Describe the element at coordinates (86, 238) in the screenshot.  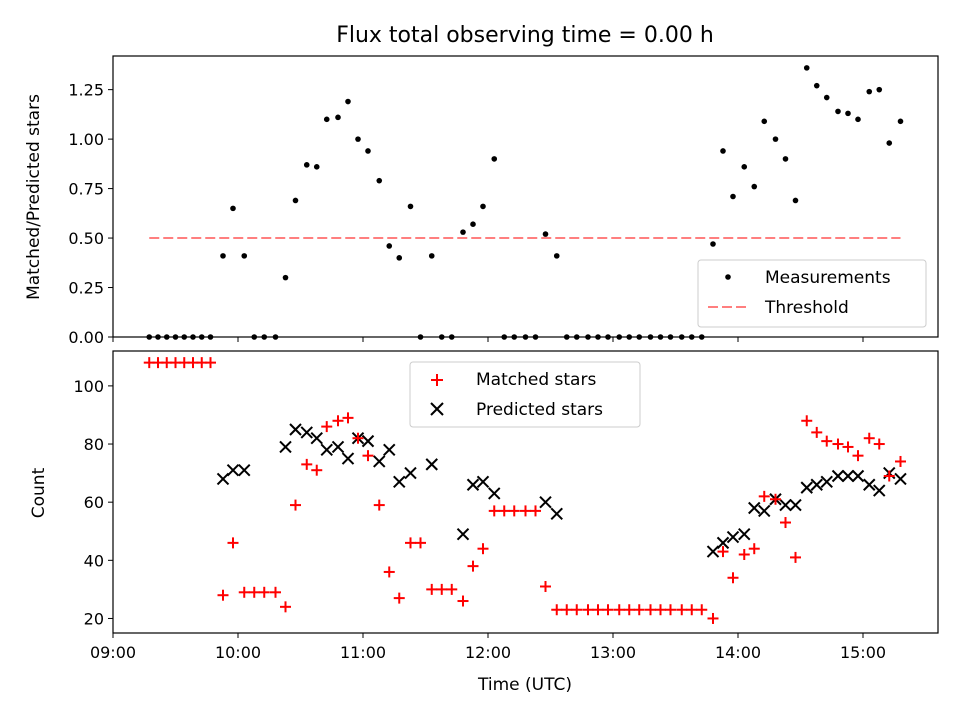
I see `top-y-tick-label: 0.50` at that location.